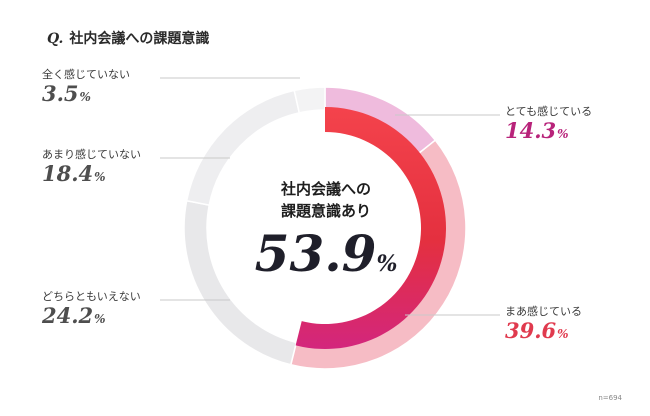 This screenshot has height=416, width=650. I want to click on center-summary: 社内会議への 課題意識あり 53.9%, so click(326, 235).